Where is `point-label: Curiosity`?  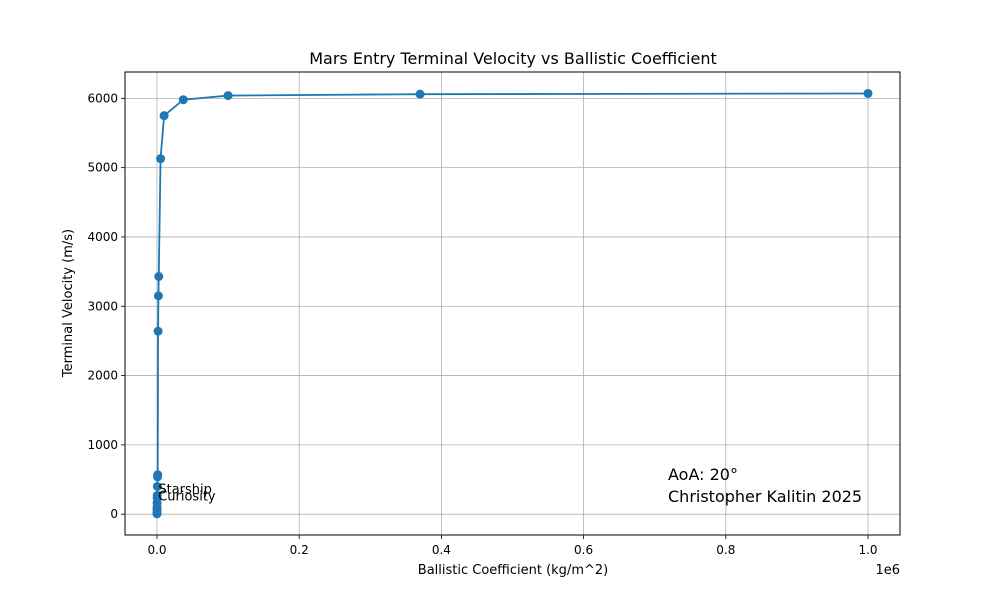 point-label: Curiosity is located at coordinates (187, 496).